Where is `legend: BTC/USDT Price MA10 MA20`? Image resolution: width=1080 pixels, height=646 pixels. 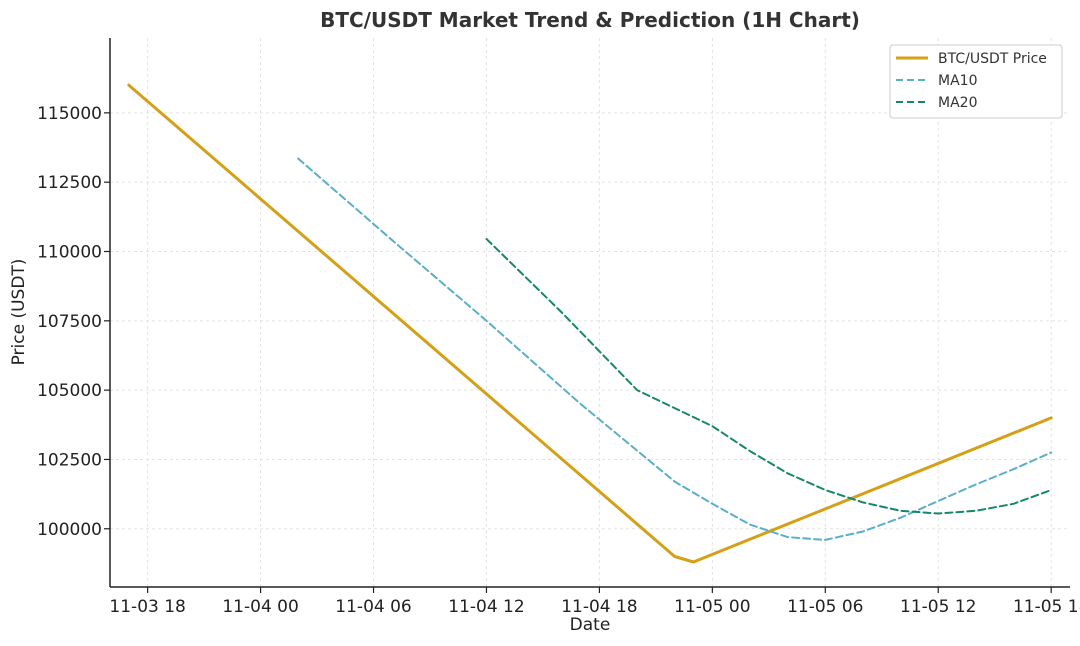
legend: BTC/USDT Price MA10 MA20 is located at coordinates (976, 81).